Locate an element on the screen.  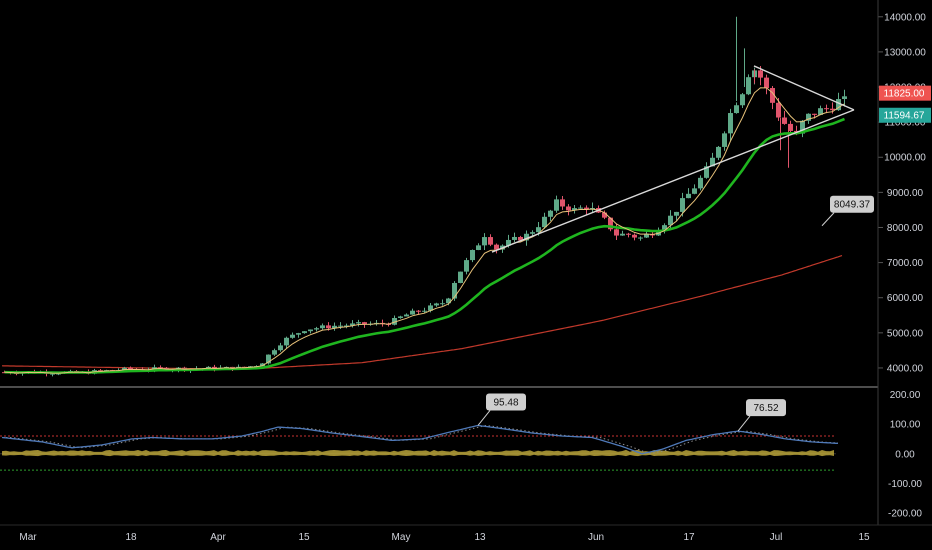
osc-callout-label: 95.48 is located at coordinates (505, 402).